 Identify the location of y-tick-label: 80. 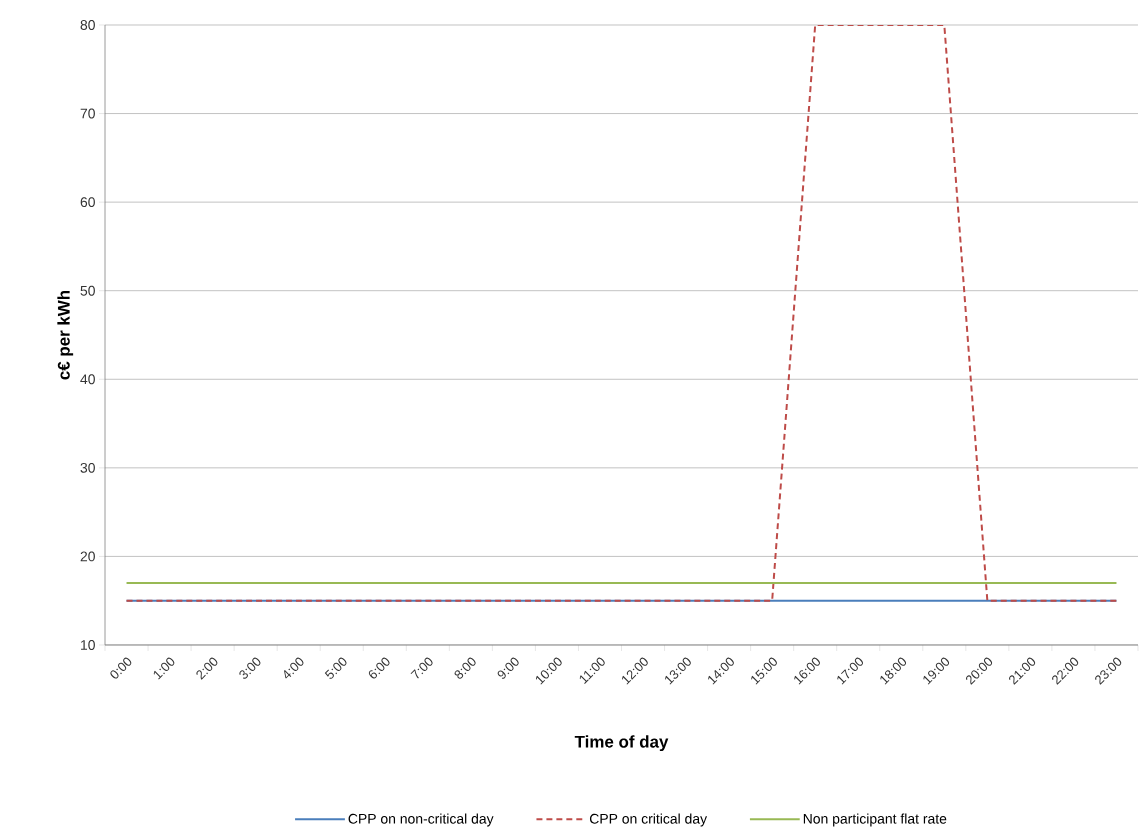
(87, 25).